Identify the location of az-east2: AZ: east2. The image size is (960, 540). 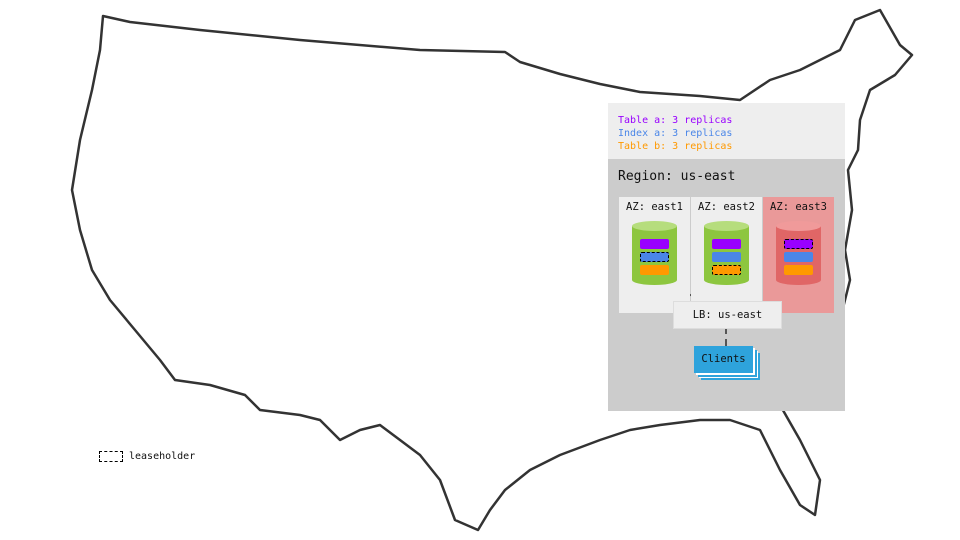
(726, 255).